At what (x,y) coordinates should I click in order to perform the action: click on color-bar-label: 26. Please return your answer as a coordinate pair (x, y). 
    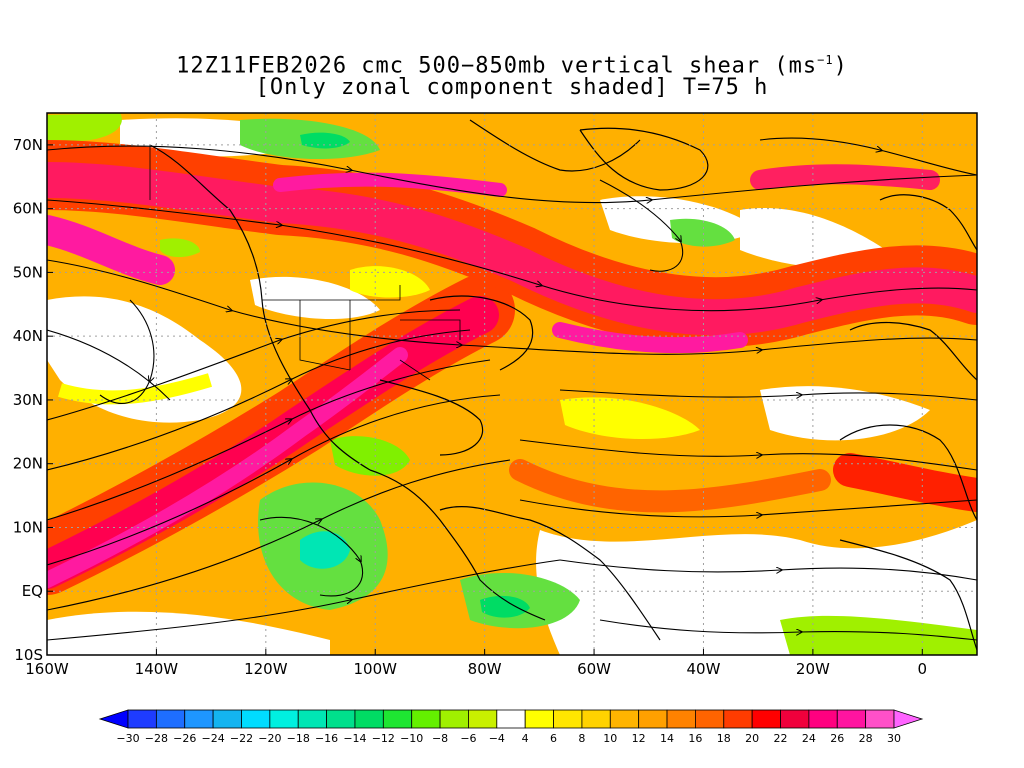
    Looking at the image, I should click on (837, 738).